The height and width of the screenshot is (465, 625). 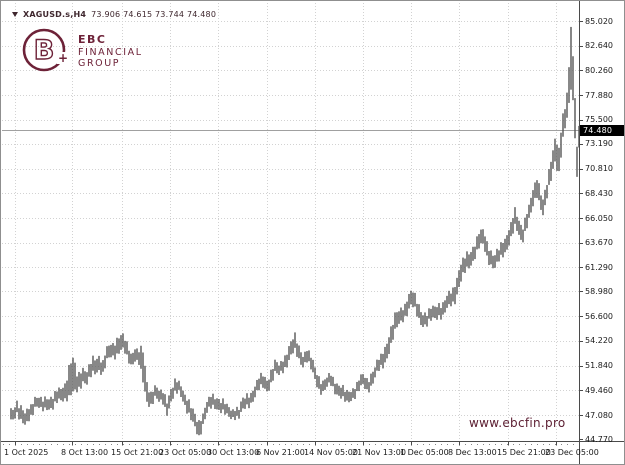 I want to click on price-tick-label: 47.080, so click(x=599, y=415).